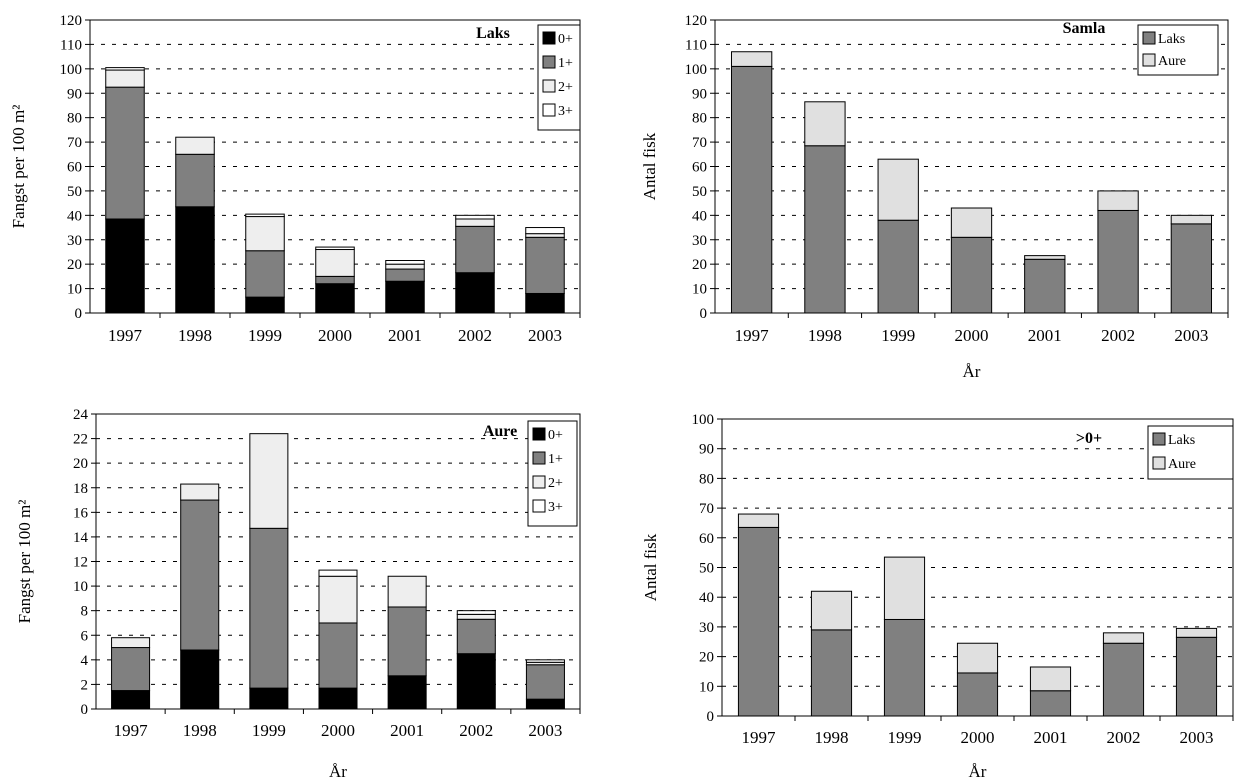  Describe the element at coordinates (493, 33) in the screenshot. I see `chart-title: Laks` at that location.